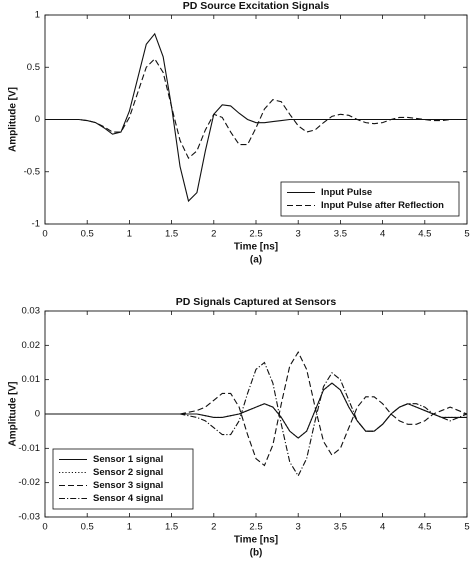 This screenshot has height=562, width=474. Describe the element at coordinates (31, 311) in the screenshot. I see `y-tick-label: 0.03` at that location.